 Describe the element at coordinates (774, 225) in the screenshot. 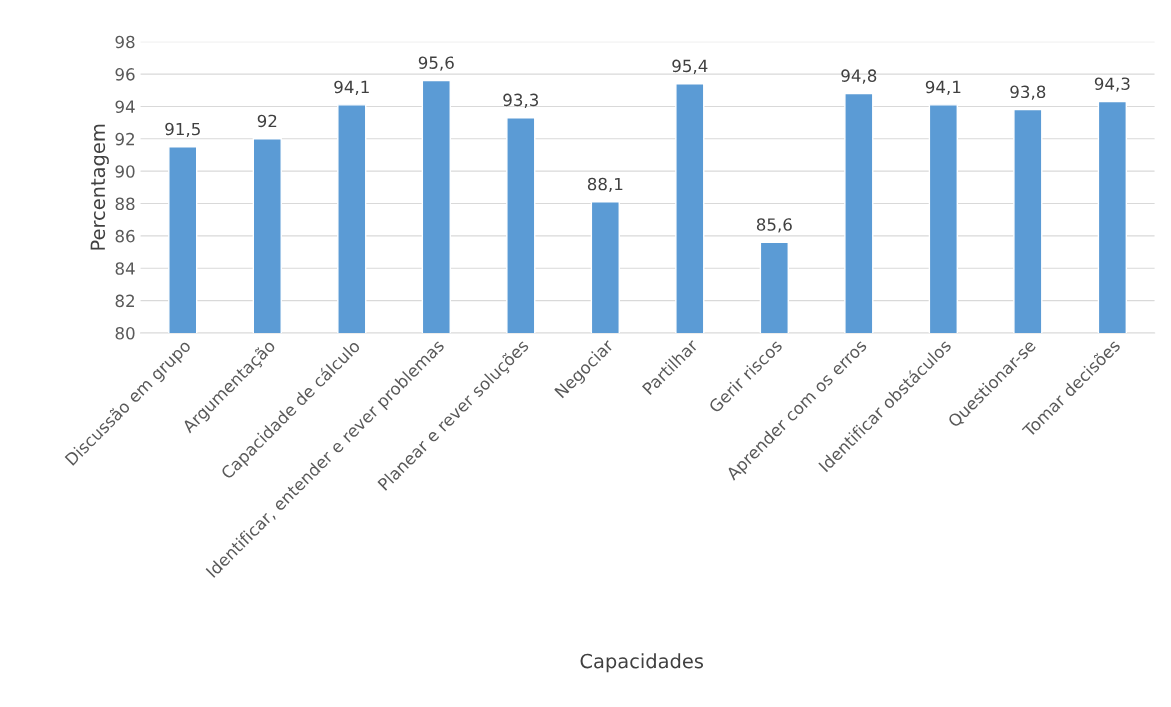

I see `data-label: 85,6` at that location.